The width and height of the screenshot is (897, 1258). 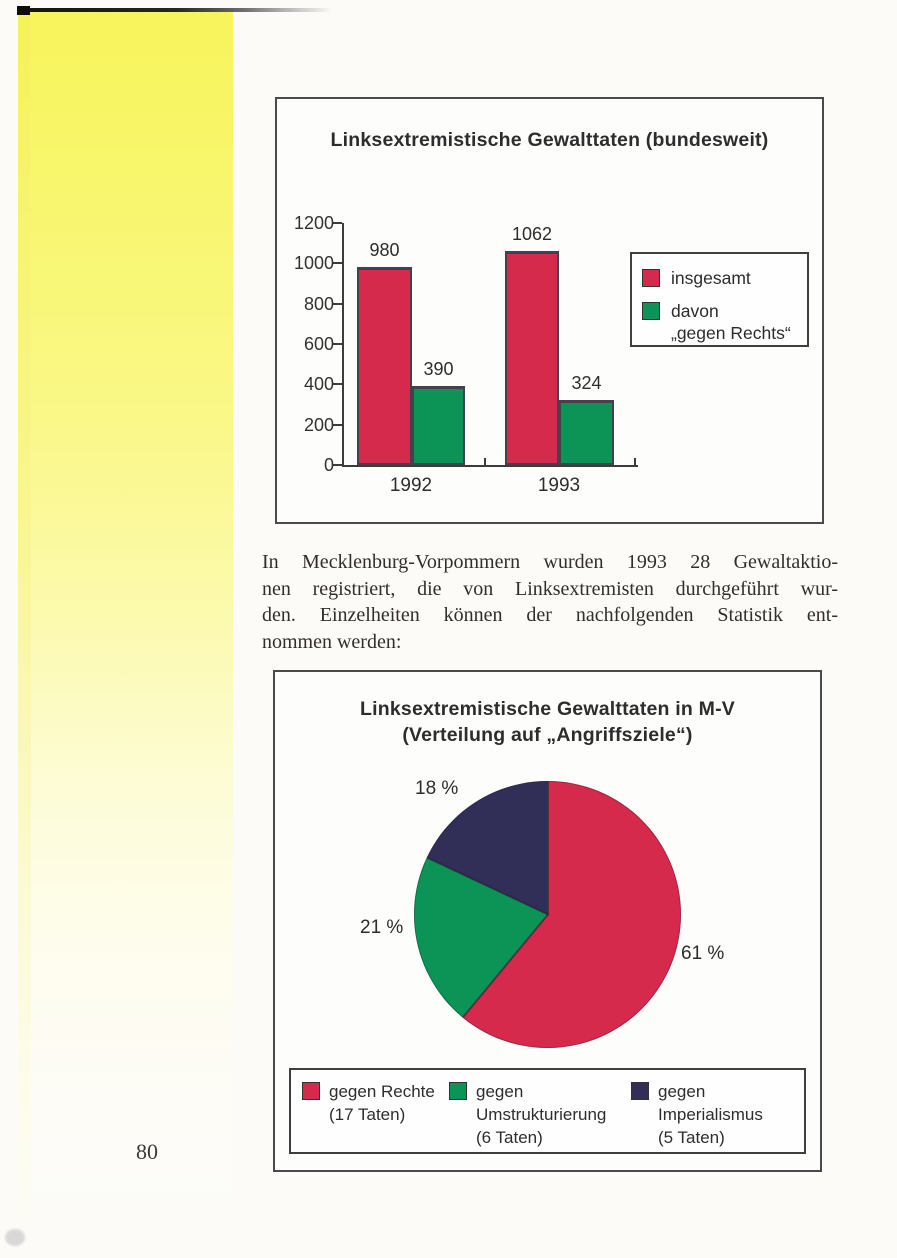 I want to click on legend-label: gegen Umstrukturierung (6 Taten), so click(x=541, y=1114).